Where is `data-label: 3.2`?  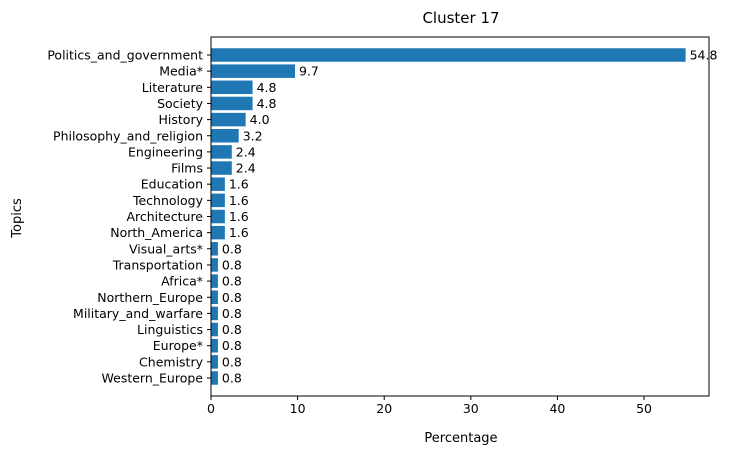 data-label: 3.2 is located at coordinates (253, 135).